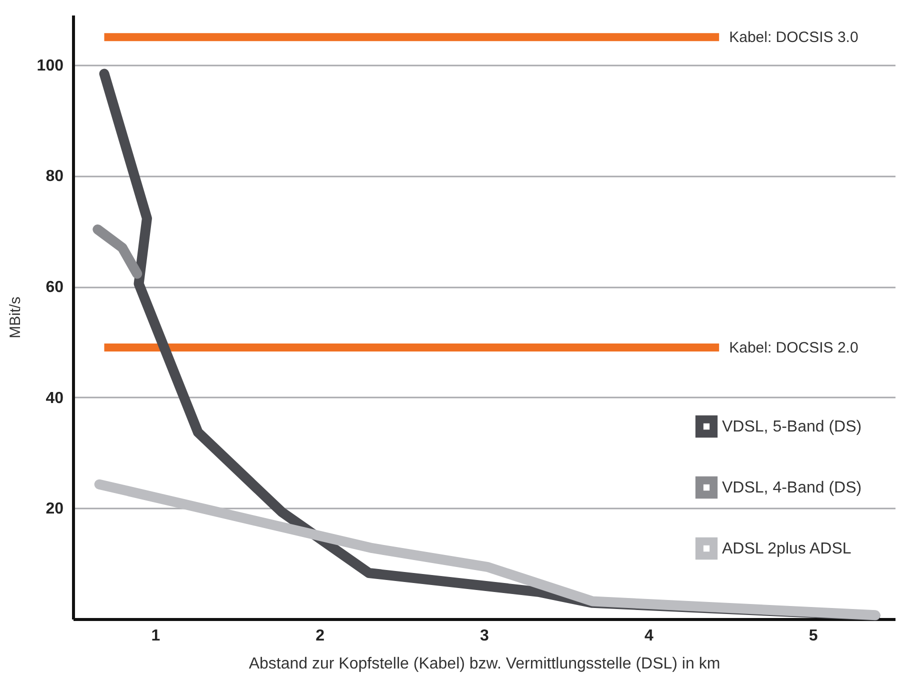 The height and width of the screenshot is (684, 900). What do you see at coordinates (485, 636) in the screenshot?
I see `x-tick-label: 3` at bounding box center [485, 636].